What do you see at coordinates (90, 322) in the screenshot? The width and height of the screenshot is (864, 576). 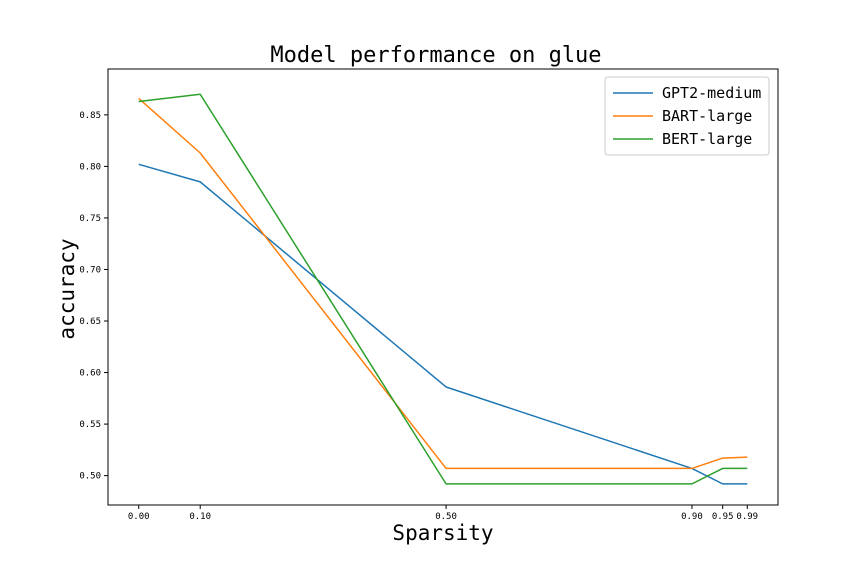 I see `y-tick-label: 0.65` at bounding box center [90, 322].